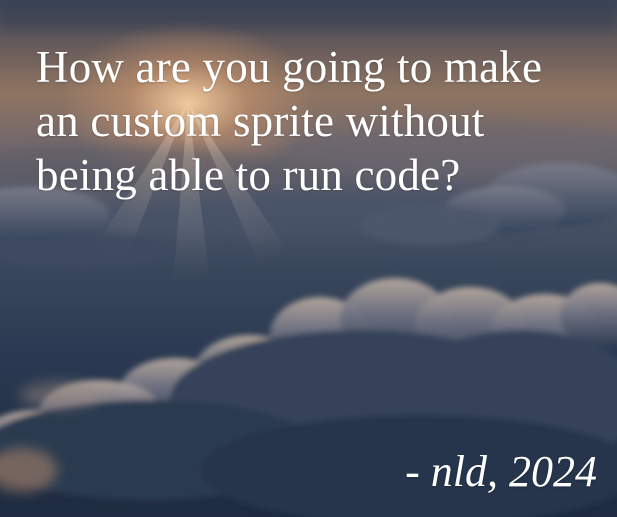 The width and height of the screenshot is (617, 517). What do you see at coordinates (85, 227) in the screenshot?
I see `left-mid-clouds` at bounding box center [85, 227].